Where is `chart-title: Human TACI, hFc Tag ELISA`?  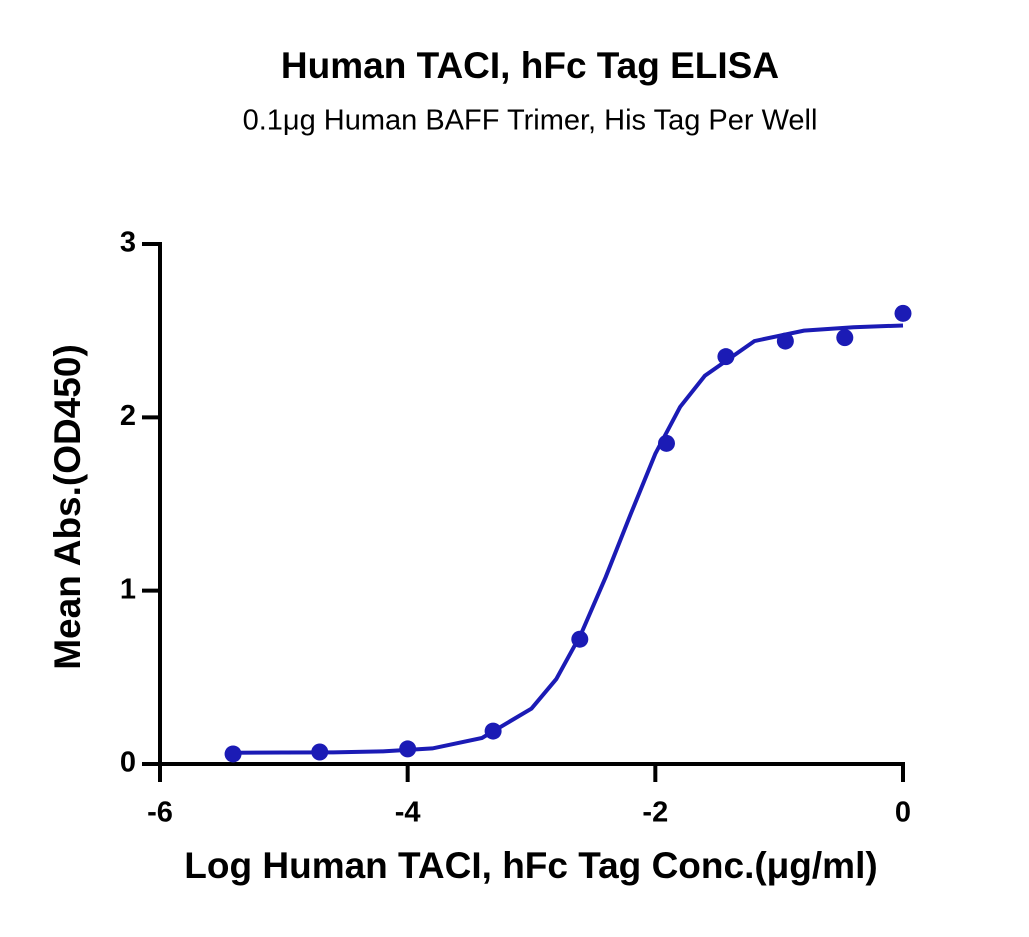
chart-title: Human TACI, hFc Tag ELISA is located at coordinates (530, 65).